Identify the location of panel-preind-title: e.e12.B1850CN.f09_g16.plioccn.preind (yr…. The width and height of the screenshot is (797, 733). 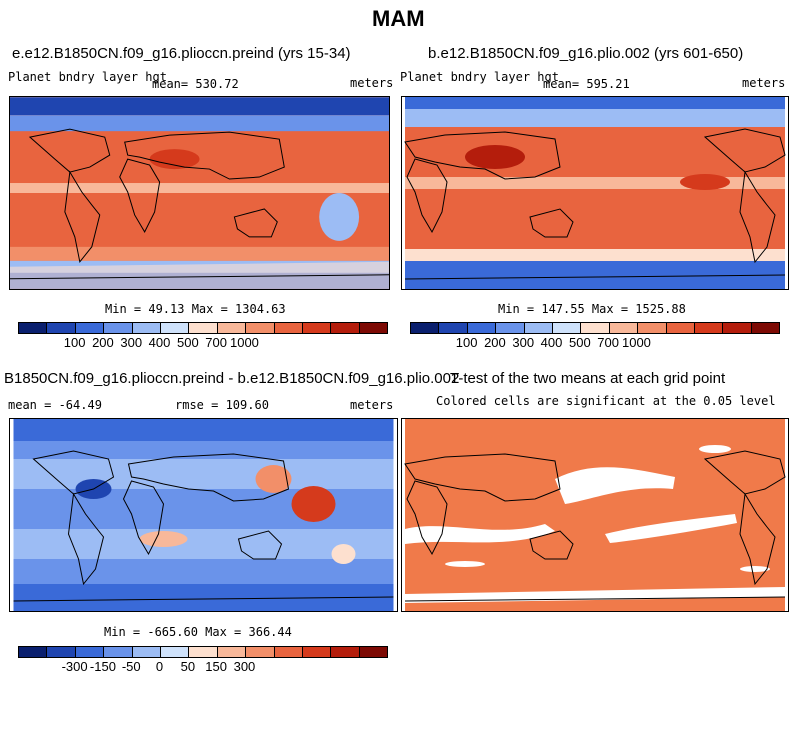
(181, 53).